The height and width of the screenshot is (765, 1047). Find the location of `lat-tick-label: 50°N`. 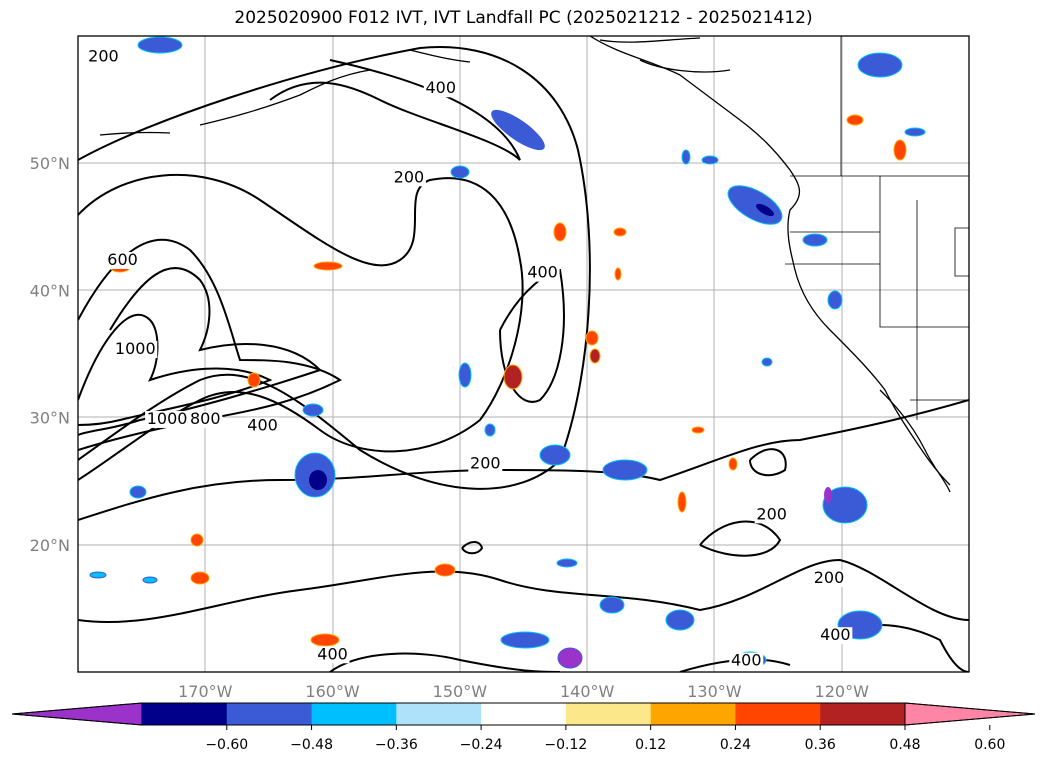

lat-tick-label: 50°N is located at coordinates (50, 163).